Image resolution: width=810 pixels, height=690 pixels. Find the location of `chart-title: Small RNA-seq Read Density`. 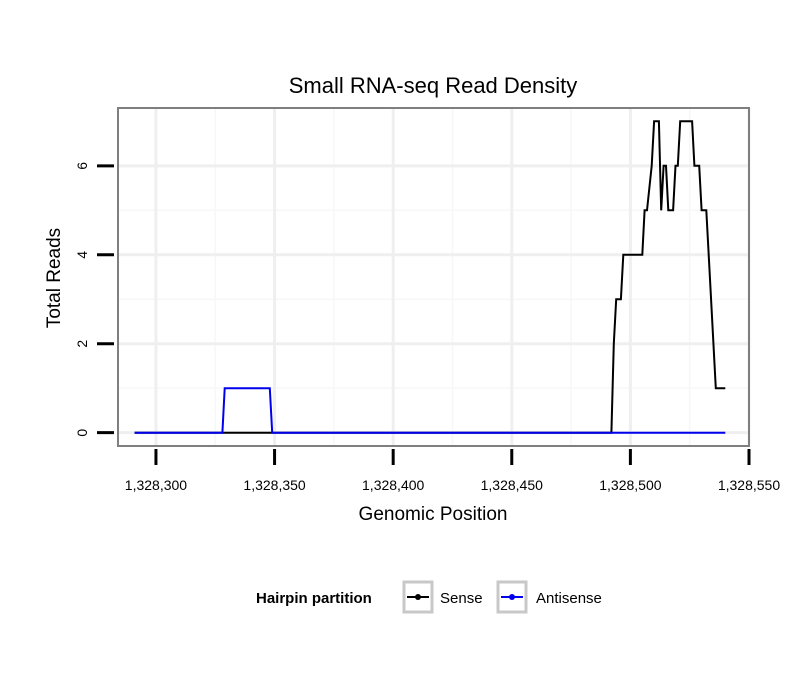

chart-title: Small RNA-seq Read Density is located at coordinates (433, 85).